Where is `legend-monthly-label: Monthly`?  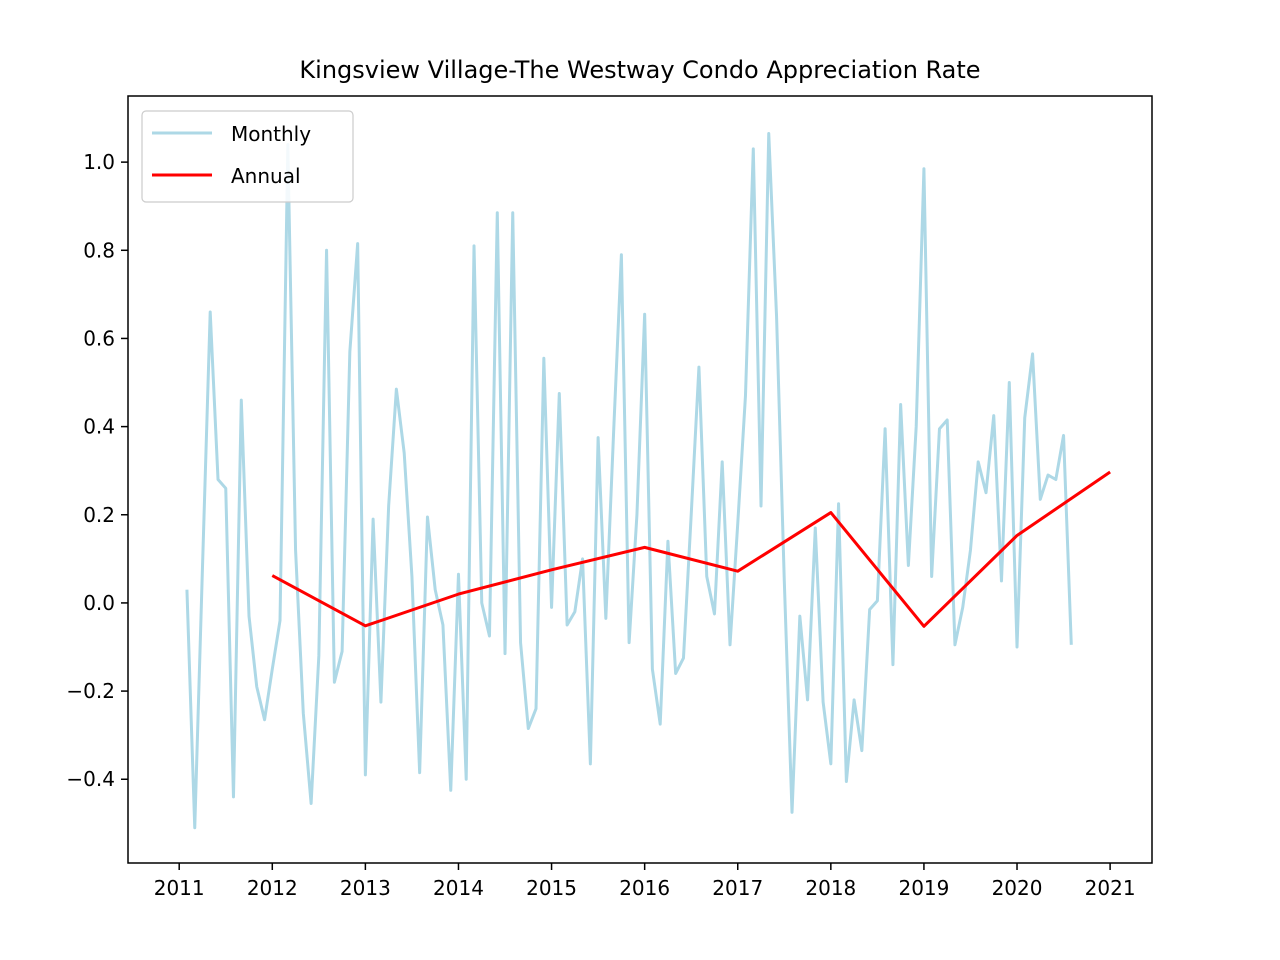
legend-monthly-label: Monthly is located at coordinates (271, 134).